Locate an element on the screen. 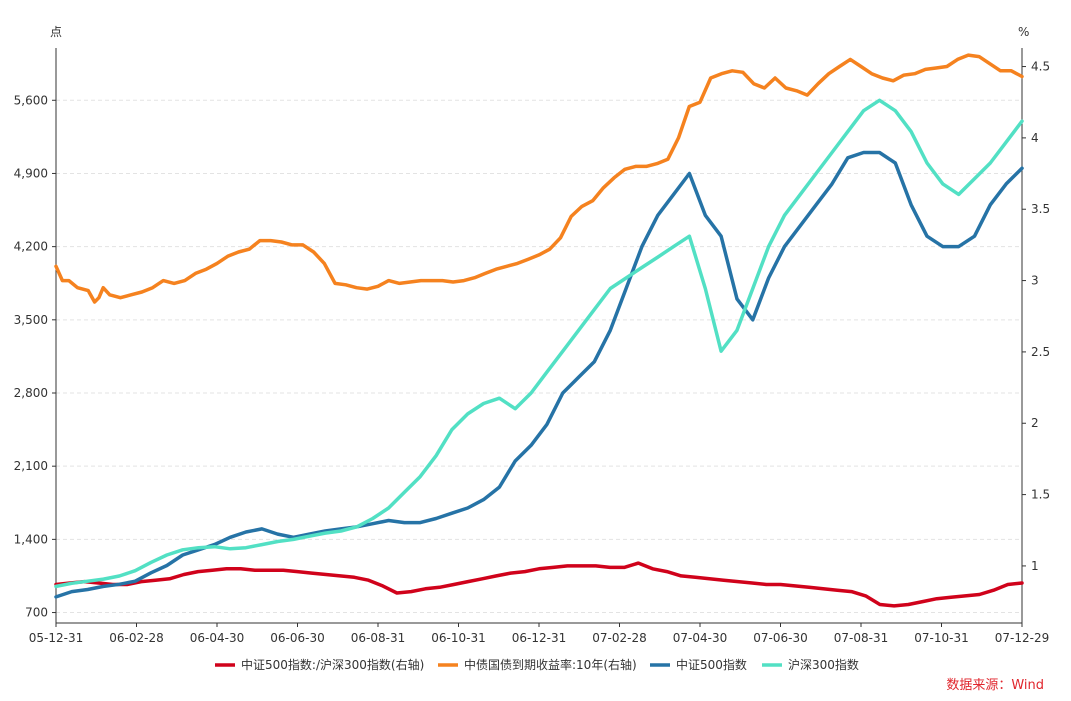 The width and height of the screenshot is (1071, 701). left-tick-label: 700 is located at coordinates (36, 613).